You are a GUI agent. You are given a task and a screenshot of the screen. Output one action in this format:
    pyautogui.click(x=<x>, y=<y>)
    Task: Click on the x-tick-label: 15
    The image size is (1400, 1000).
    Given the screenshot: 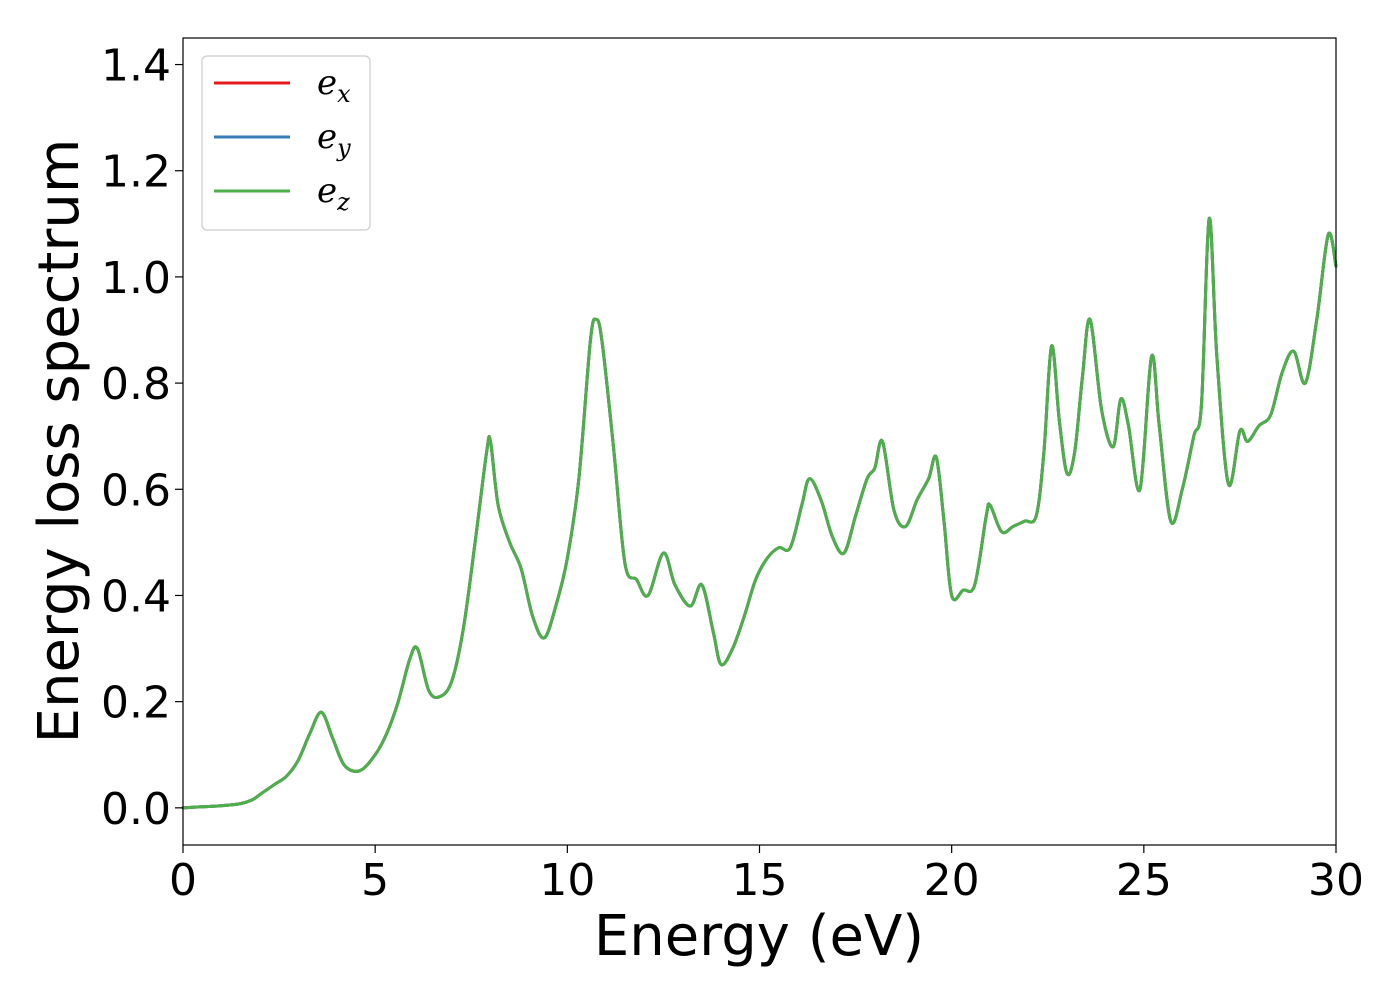 What is the action you would take?
    pyautogui.click(x=760, y=880)
    